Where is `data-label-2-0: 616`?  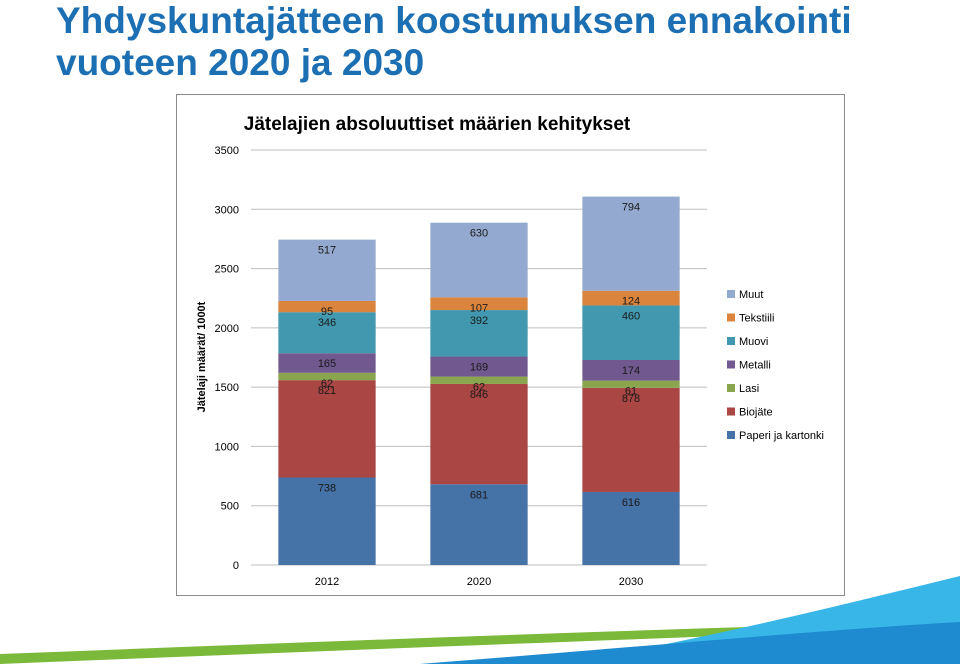 data-label-2-0: 616 is located at coordinates (631, 503).